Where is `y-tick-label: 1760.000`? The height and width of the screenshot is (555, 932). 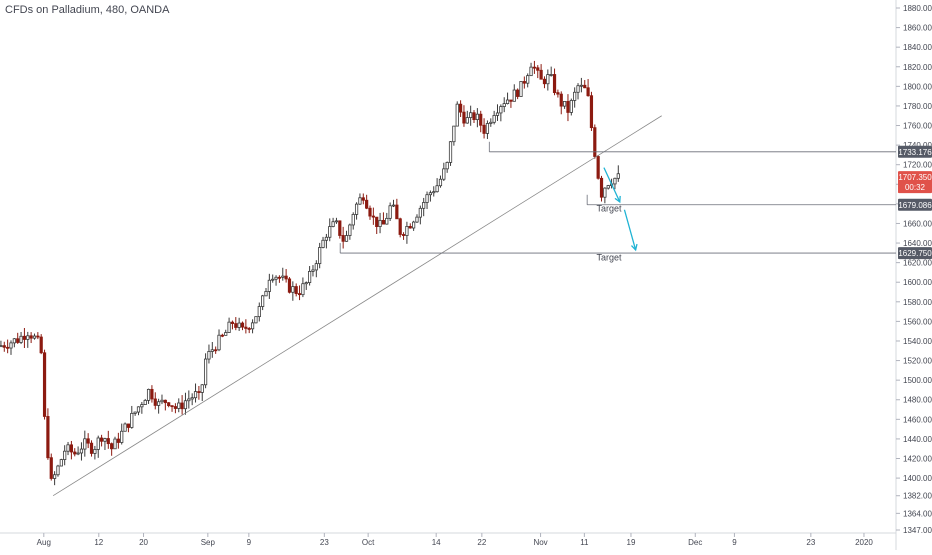 y-tick-label: 1760.000 is located at coordinates (917, 126).